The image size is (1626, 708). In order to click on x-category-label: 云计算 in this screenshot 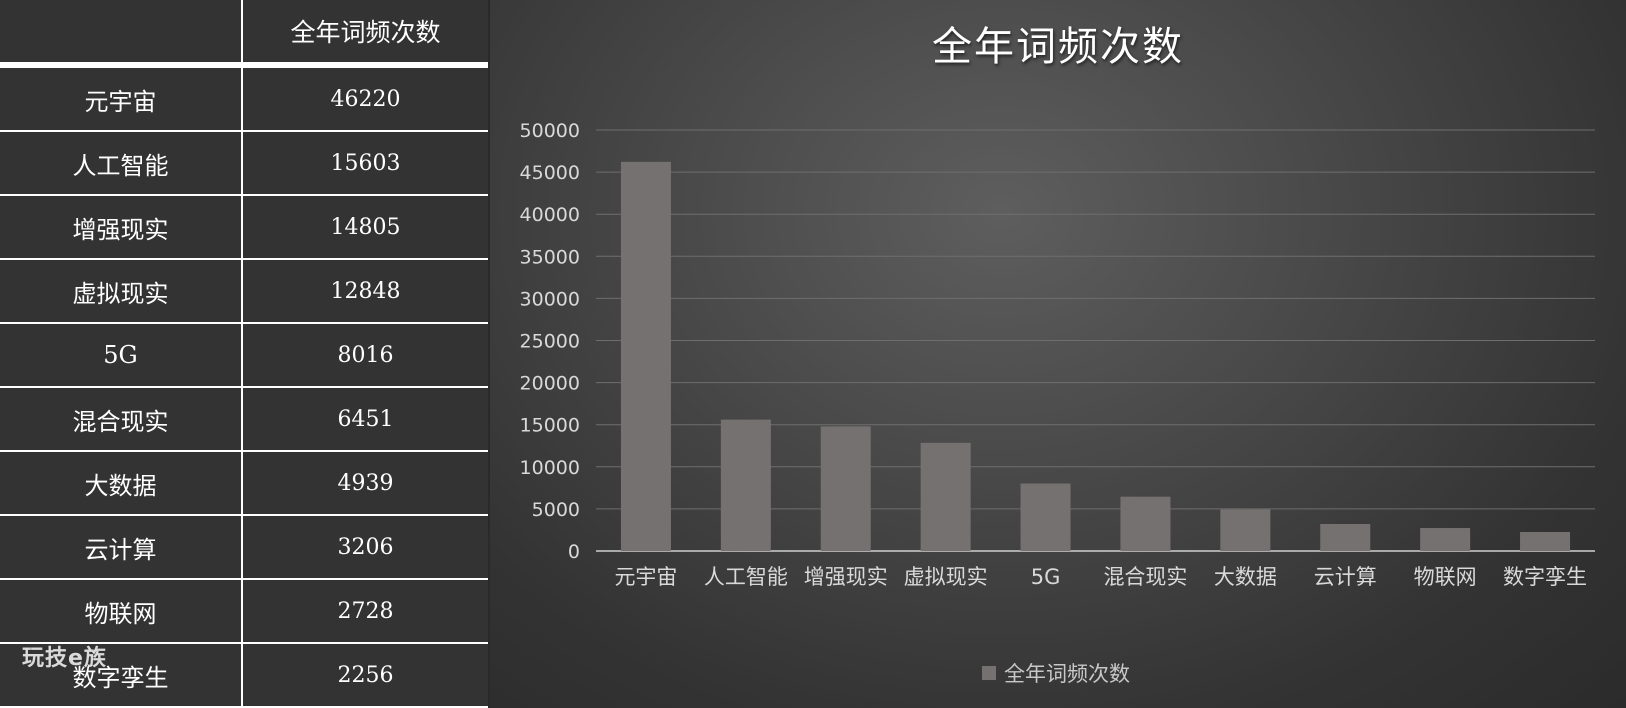, I will do `click(1345, 577)`.